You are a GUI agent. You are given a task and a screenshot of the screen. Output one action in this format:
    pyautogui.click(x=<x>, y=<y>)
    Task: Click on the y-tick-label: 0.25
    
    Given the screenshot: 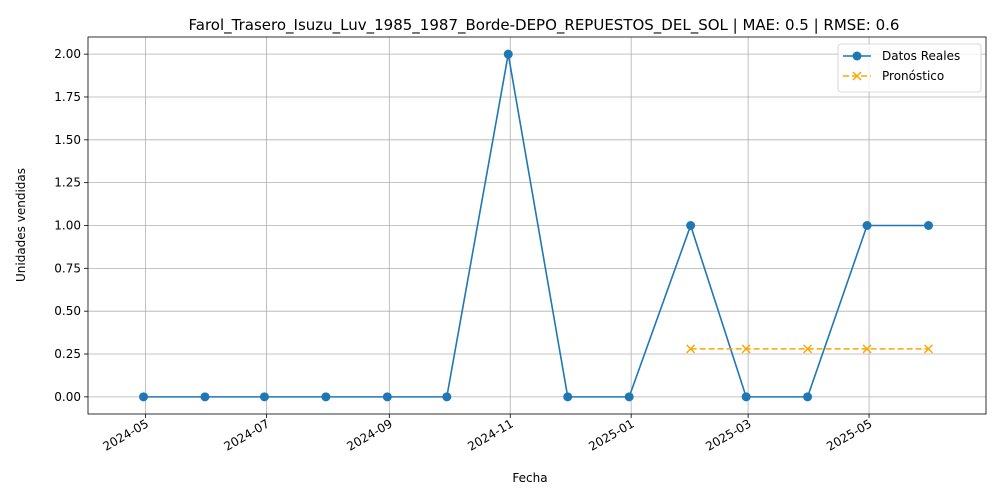 What is the action you would take?
    pyautogui.click(x=67, y=354)
    